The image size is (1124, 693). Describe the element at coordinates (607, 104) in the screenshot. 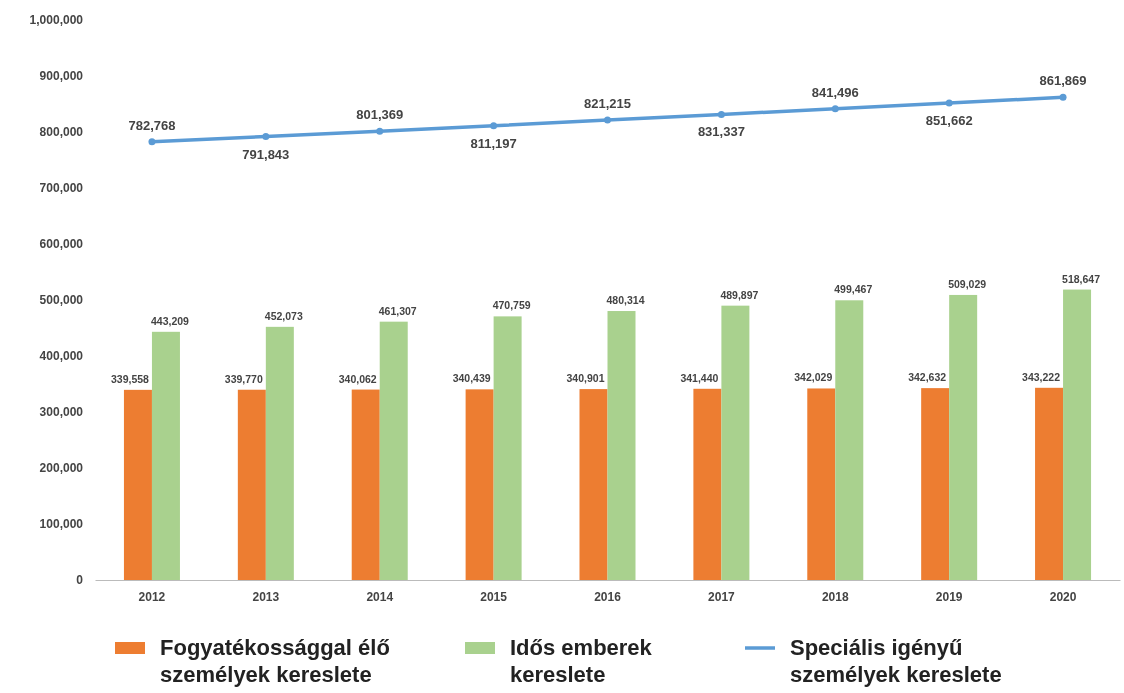

I see `data-label: 821,215` at that location.